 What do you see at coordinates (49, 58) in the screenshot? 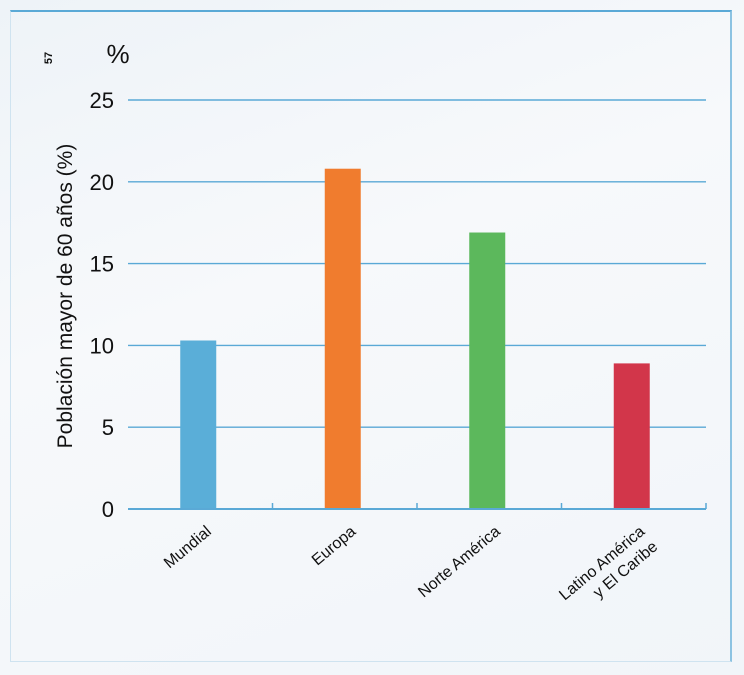
I see `figure-number: 57` at bounding box center [49, 58].